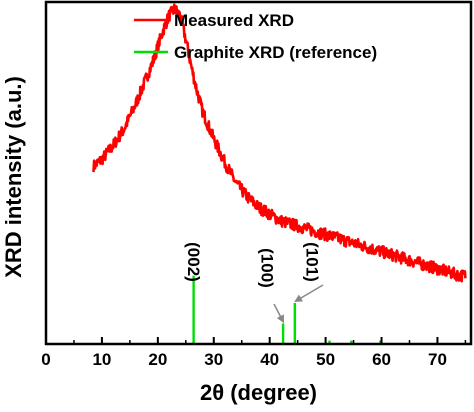 The height and width of the screenshot is (412, 474). What do you see at coordinates (193, 262) in the screenshot?
I see `peak-label-0: (002)` at bounding box center [193, 262].